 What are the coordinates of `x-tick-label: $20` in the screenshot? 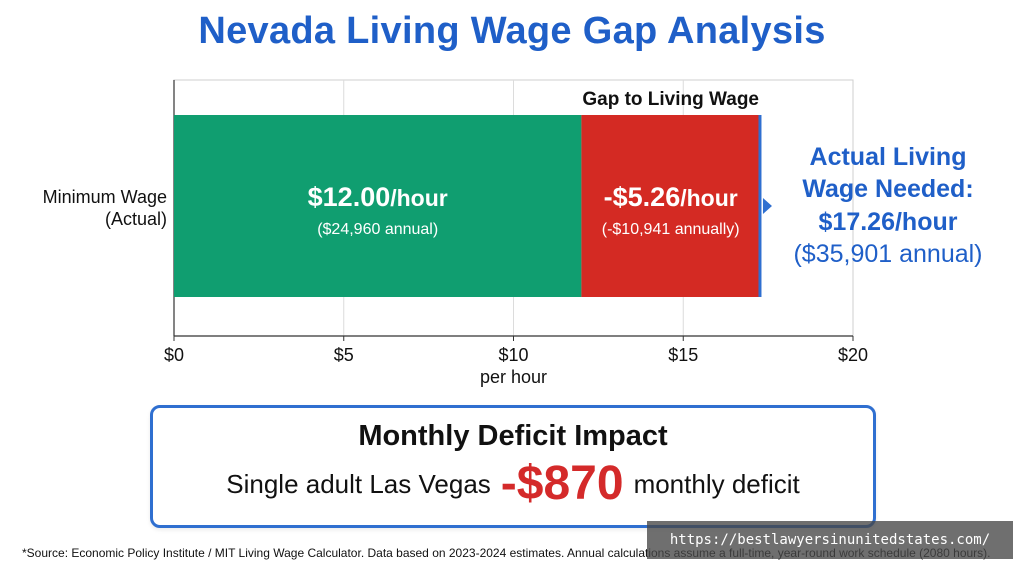 It's located at (853, 355).